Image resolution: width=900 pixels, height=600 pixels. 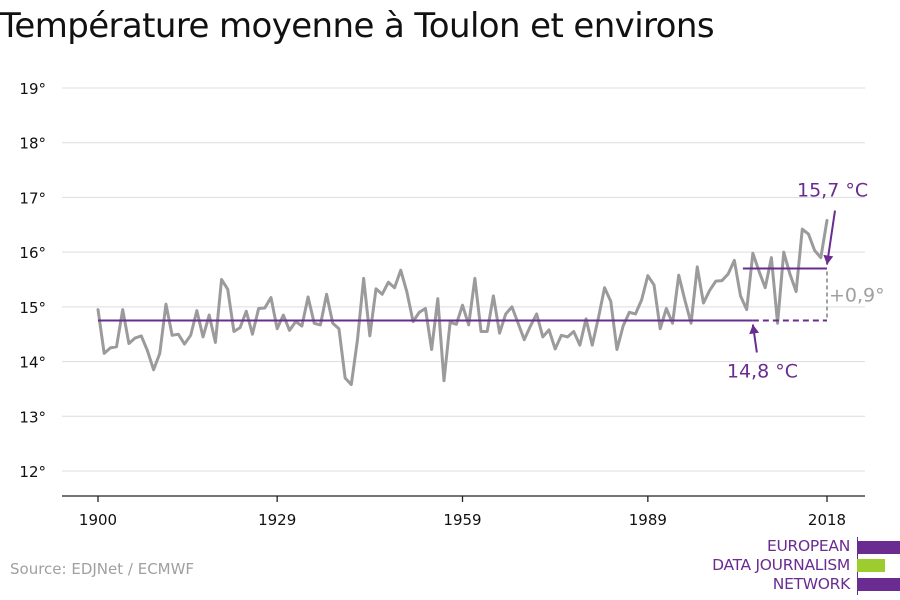 What do you see at coordinates (32, 89) in the screenshot?
I see `y-tick-label: 19°` at bounding box center [32, 89].